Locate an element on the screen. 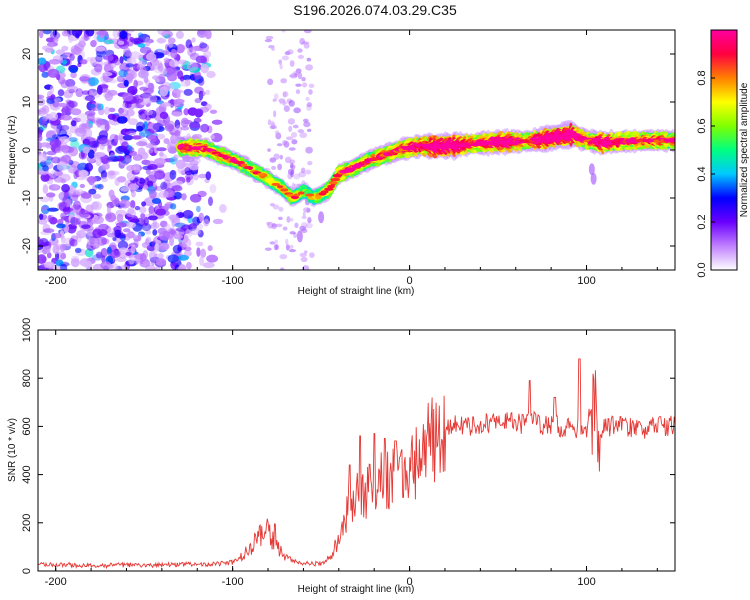  snr-ylabel: SNR (10 * v/v) is located at coordinates (12, 450).